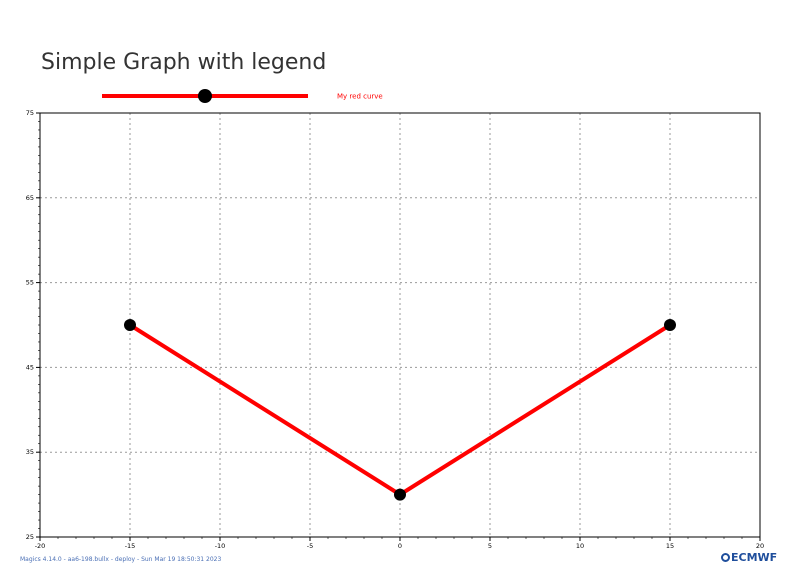  What do you see at coordinates (670, 546) in the screenshot?
I see `x-tick-label: 15` at bounding box center [670, 546].